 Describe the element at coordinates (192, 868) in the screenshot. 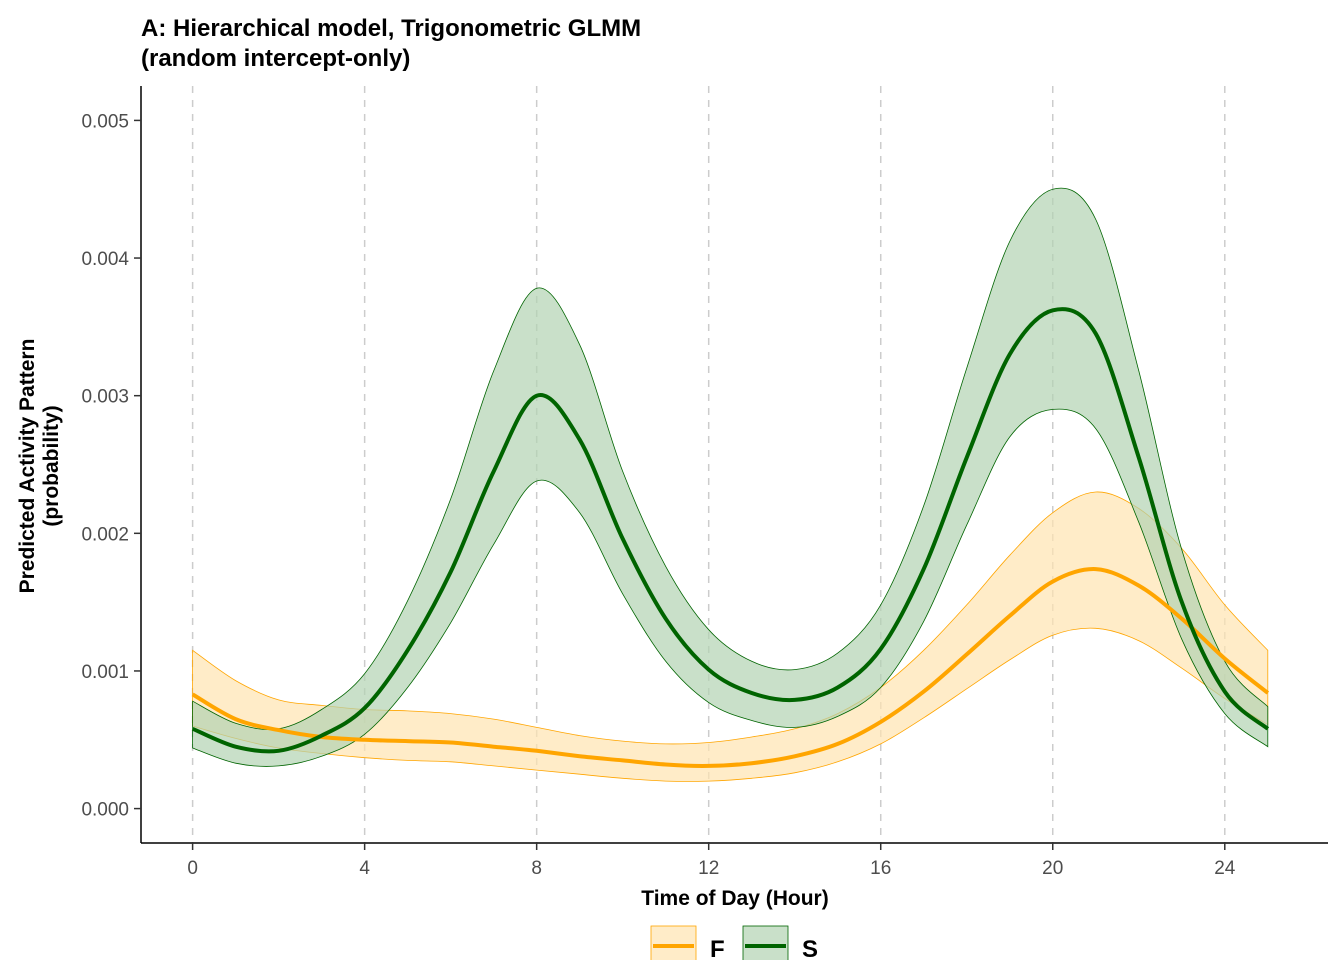

I see `x-tick-label: 0` at that location.